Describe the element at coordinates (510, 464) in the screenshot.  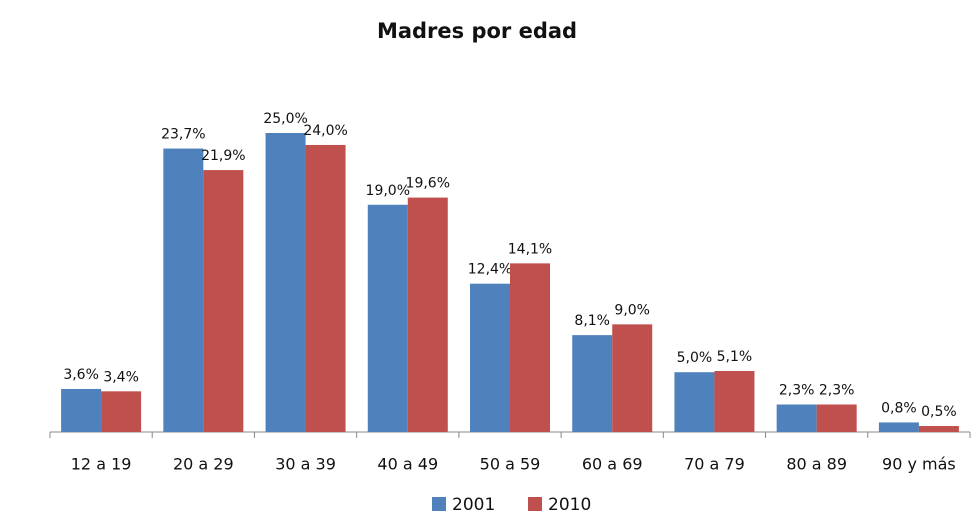
I see `x-tick-label: 50 a 59` at that location.